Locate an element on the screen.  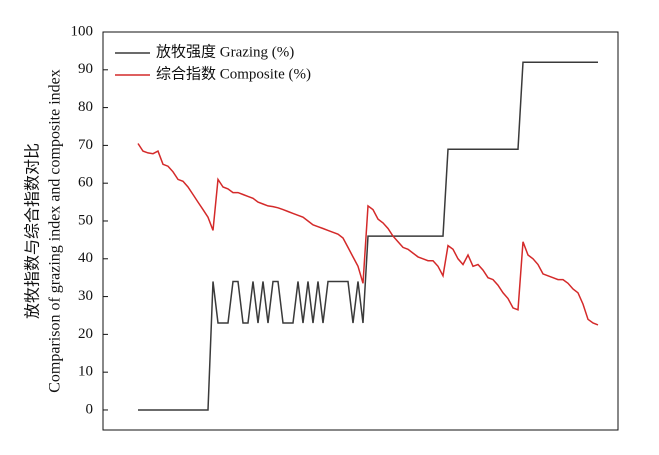
y-tick-label: 20 is located at coordinates (85, 334).